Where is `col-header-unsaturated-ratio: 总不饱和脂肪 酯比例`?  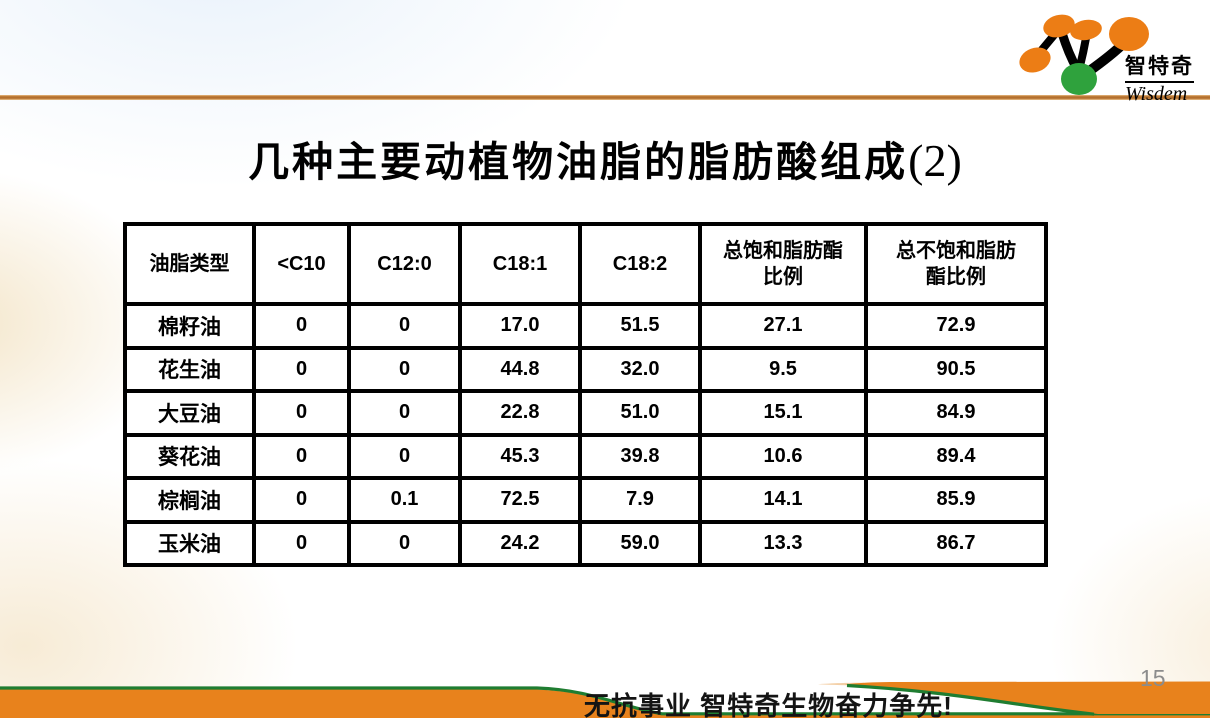
col-header-unsaturated-ratio: 总不饱和脂肪 酯比例 is located at coordinates (956, 264).